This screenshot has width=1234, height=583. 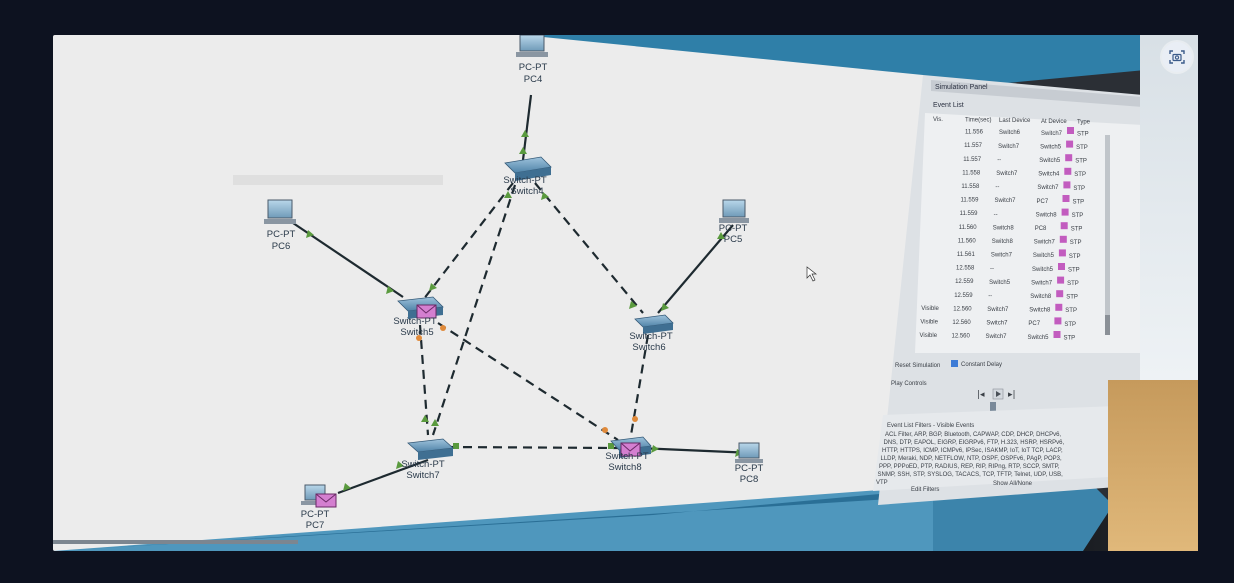 What do you see at coordinates (965, 269) in the screenshot?
I see `table-cell: 12.558` at bounding box center [965, 269].